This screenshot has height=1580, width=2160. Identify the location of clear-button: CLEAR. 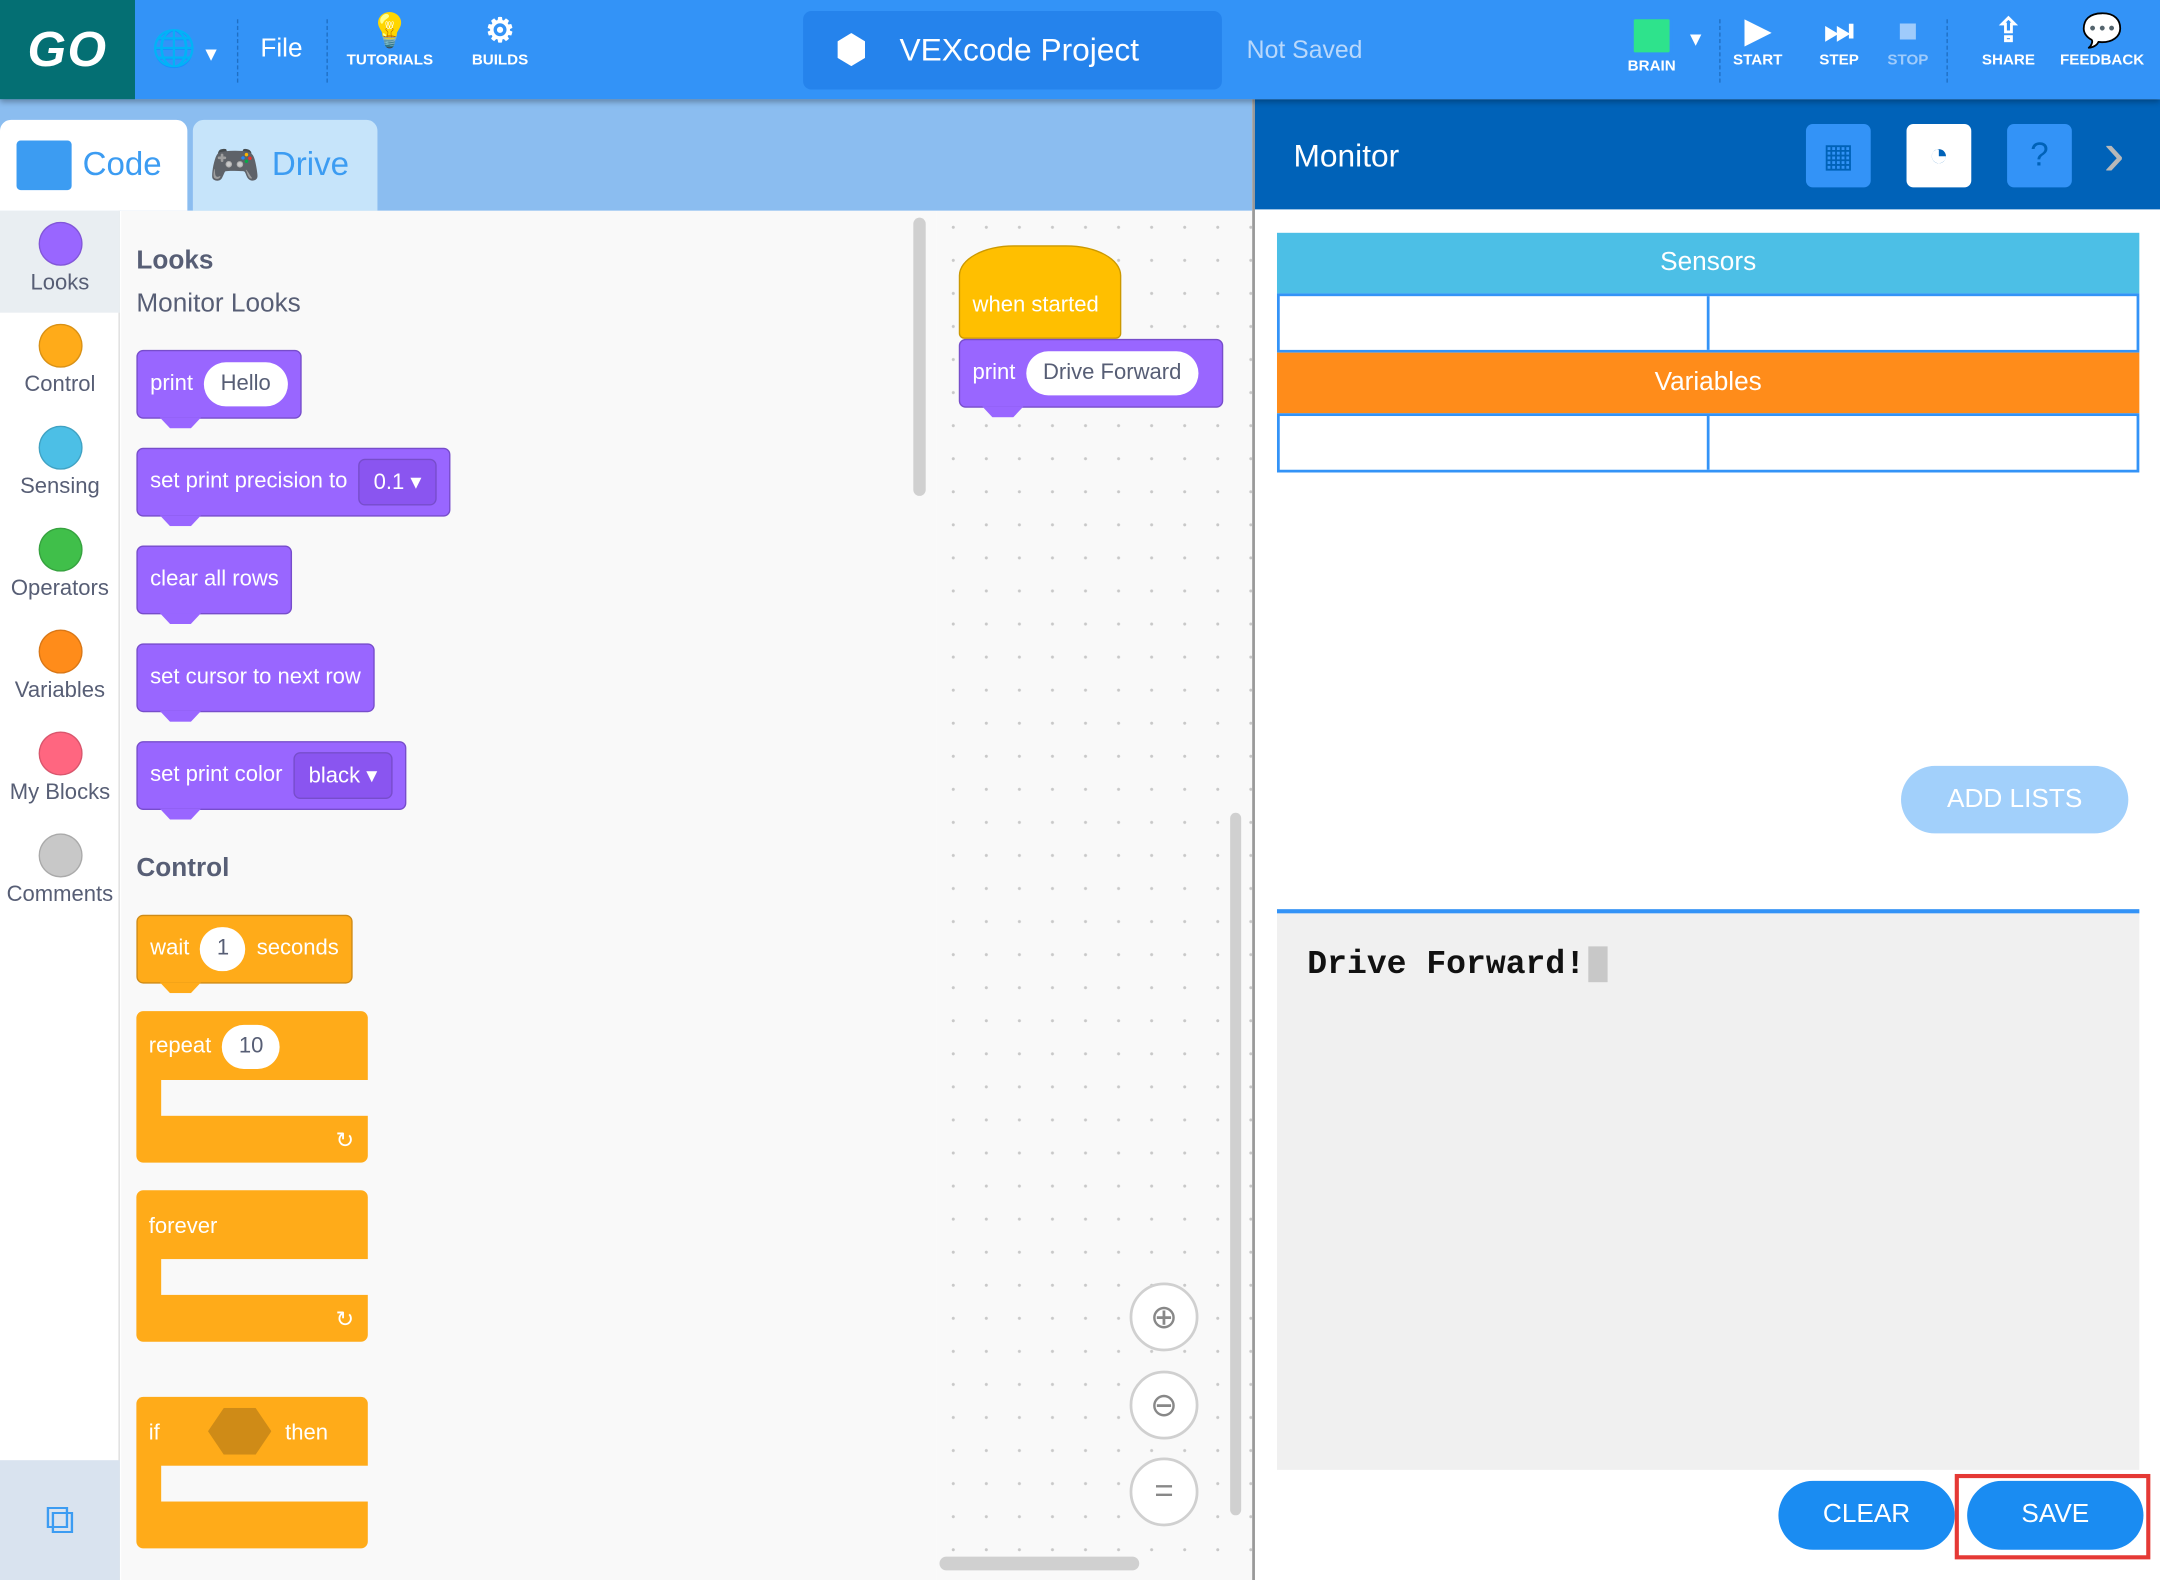
(1866, 1515).